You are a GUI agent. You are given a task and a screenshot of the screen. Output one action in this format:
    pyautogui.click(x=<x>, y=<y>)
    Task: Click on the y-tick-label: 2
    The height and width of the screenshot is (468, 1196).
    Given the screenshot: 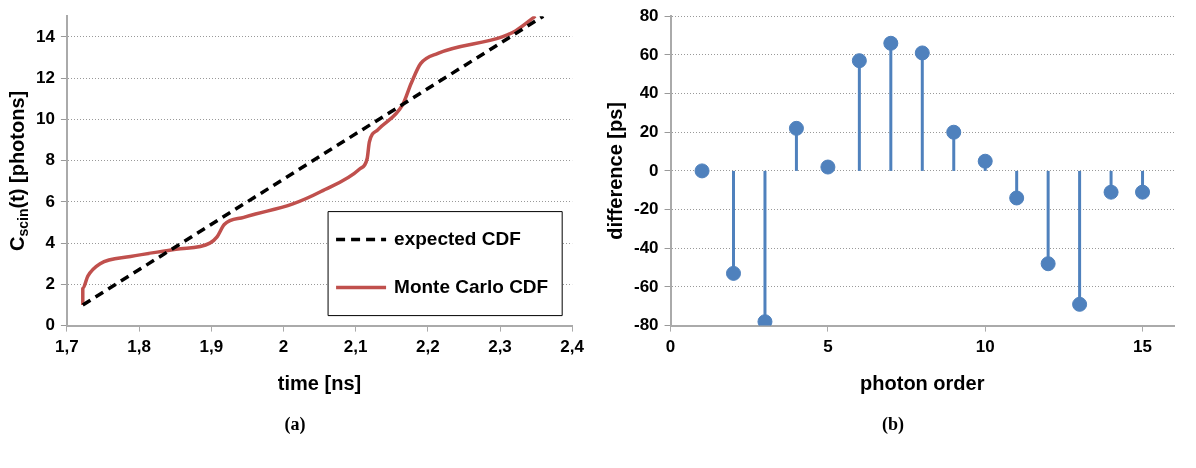 What is the action you would take?
    pyautogui.click(x=50, y=284)
    